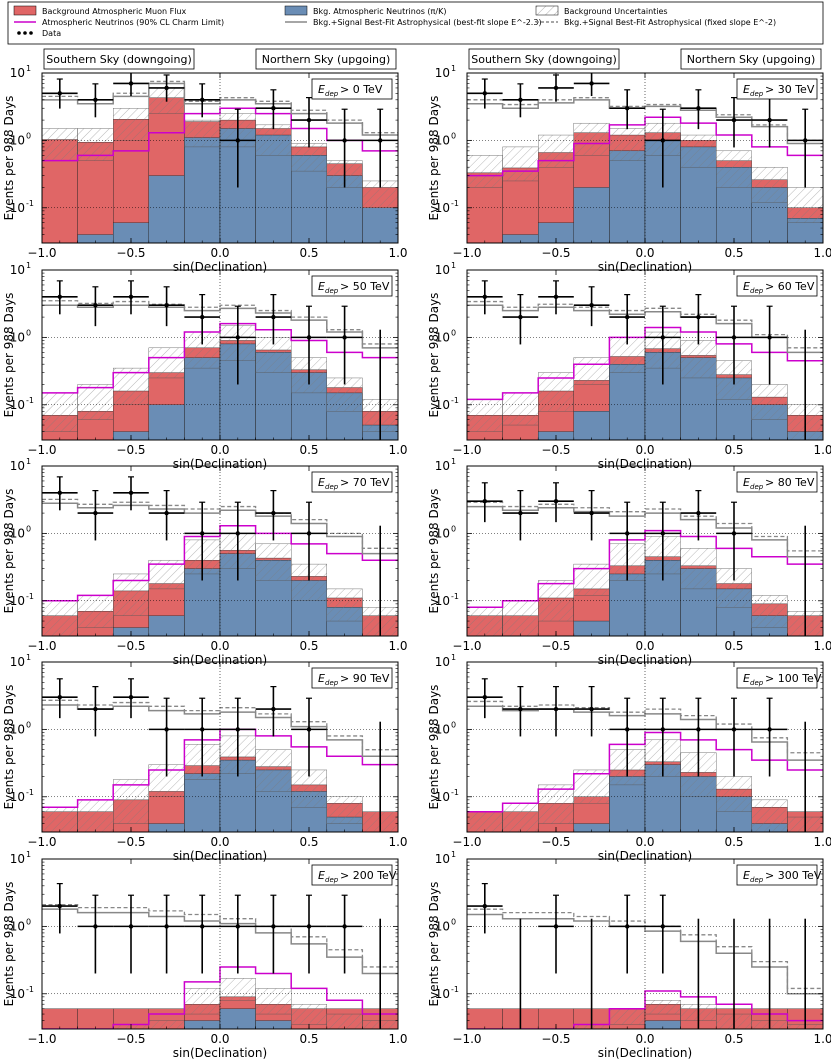 The height and width of the screenshot is (1059, 831). What do you see at coordinates (119, 59) in the screenshot?
I see `south-sky-label: Southern Sky (downgoing)` at bounding box center [119, 59].